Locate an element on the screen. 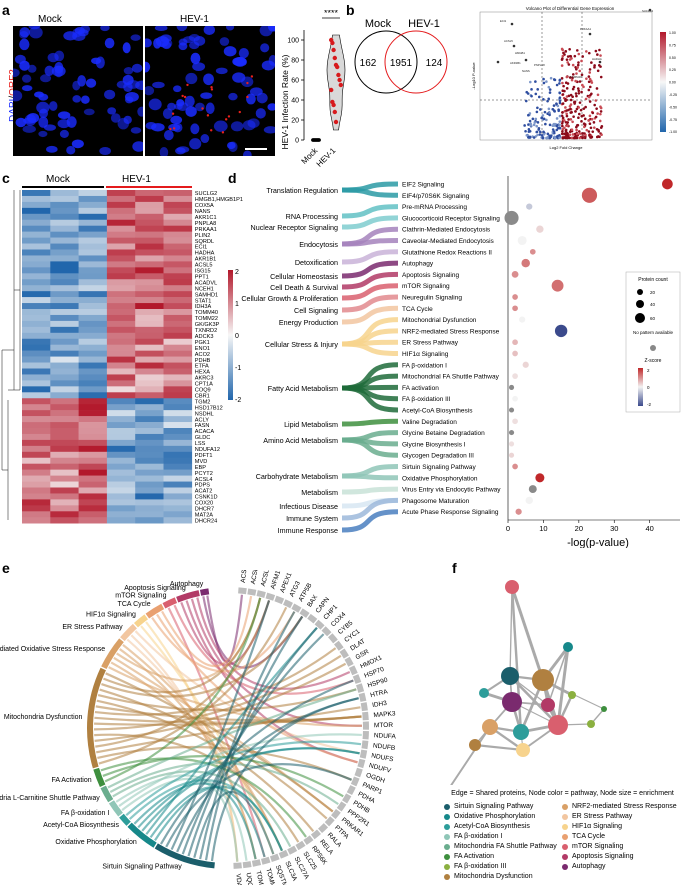  d-category-label: Detoxification is located at coordinates (316, 262).